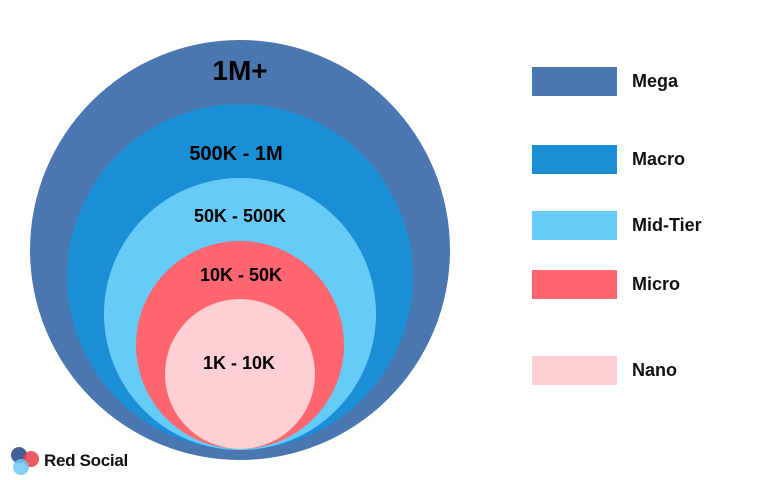  I want to click on label-mega-range: 1M+, so click(239, 70).